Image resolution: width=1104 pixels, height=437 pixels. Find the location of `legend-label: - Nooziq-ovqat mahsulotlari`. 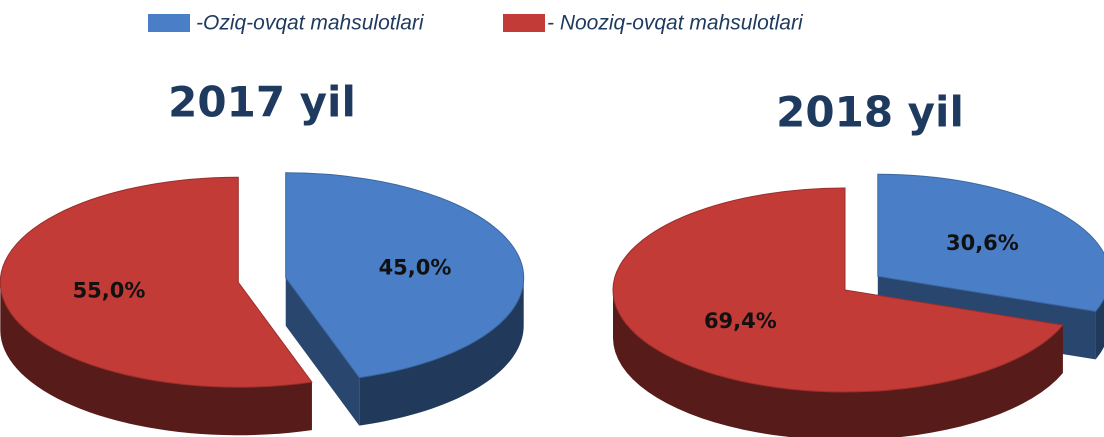

legend-label: - Nooziq-ovqat mahsulotlari is located at coordinates (675, 23).